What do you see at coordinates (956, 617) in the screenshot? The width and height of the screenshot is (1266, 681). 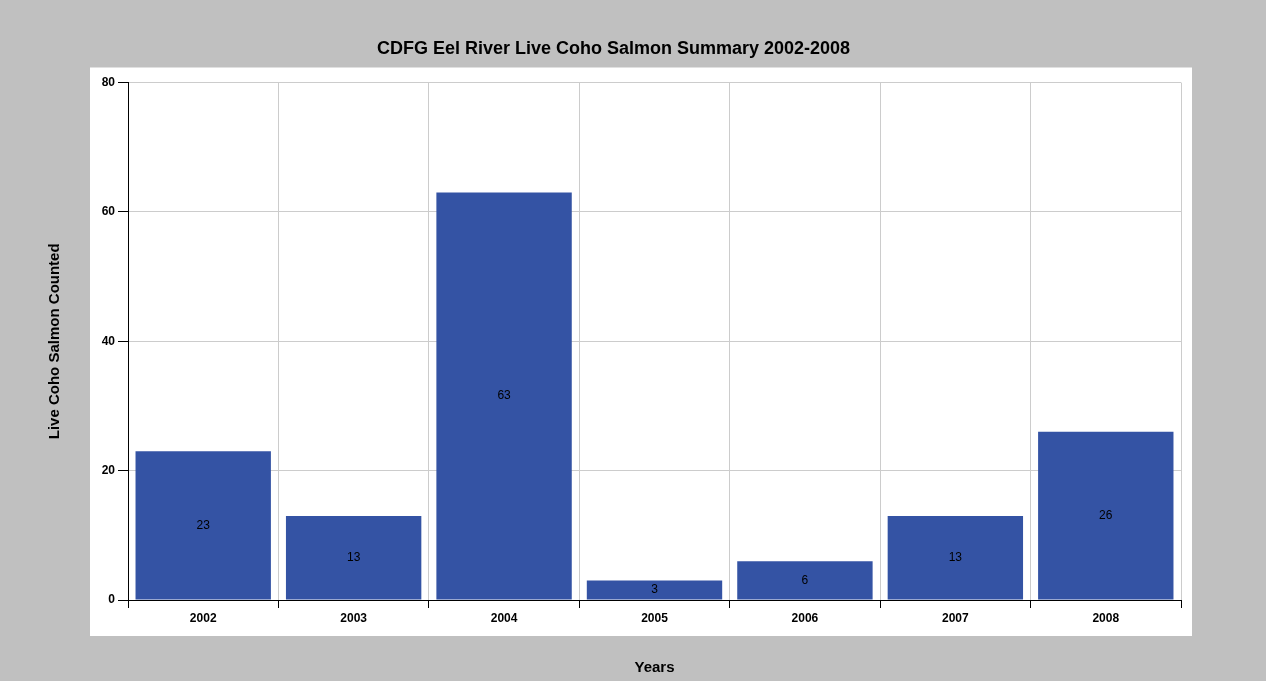 I see `x-tick-label: 2007` at bounding box center [956, 617].